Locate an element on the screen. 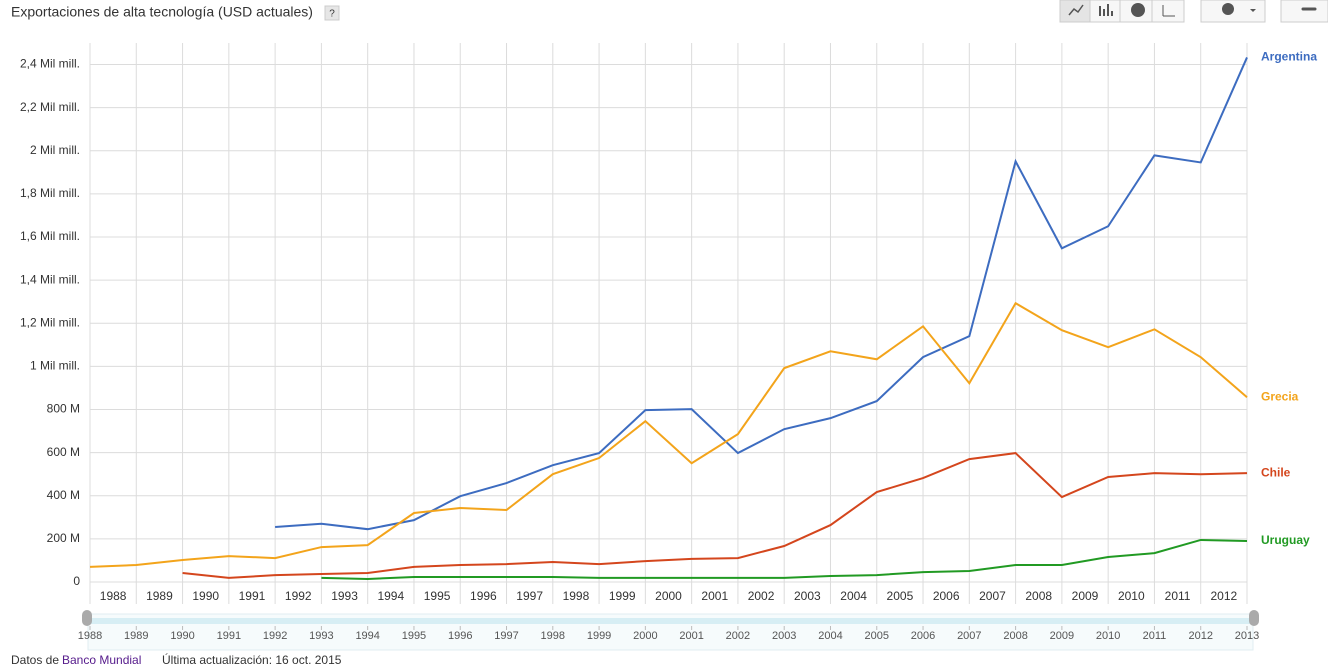  slider-label: 2004 is located at coordinates (830, 636).